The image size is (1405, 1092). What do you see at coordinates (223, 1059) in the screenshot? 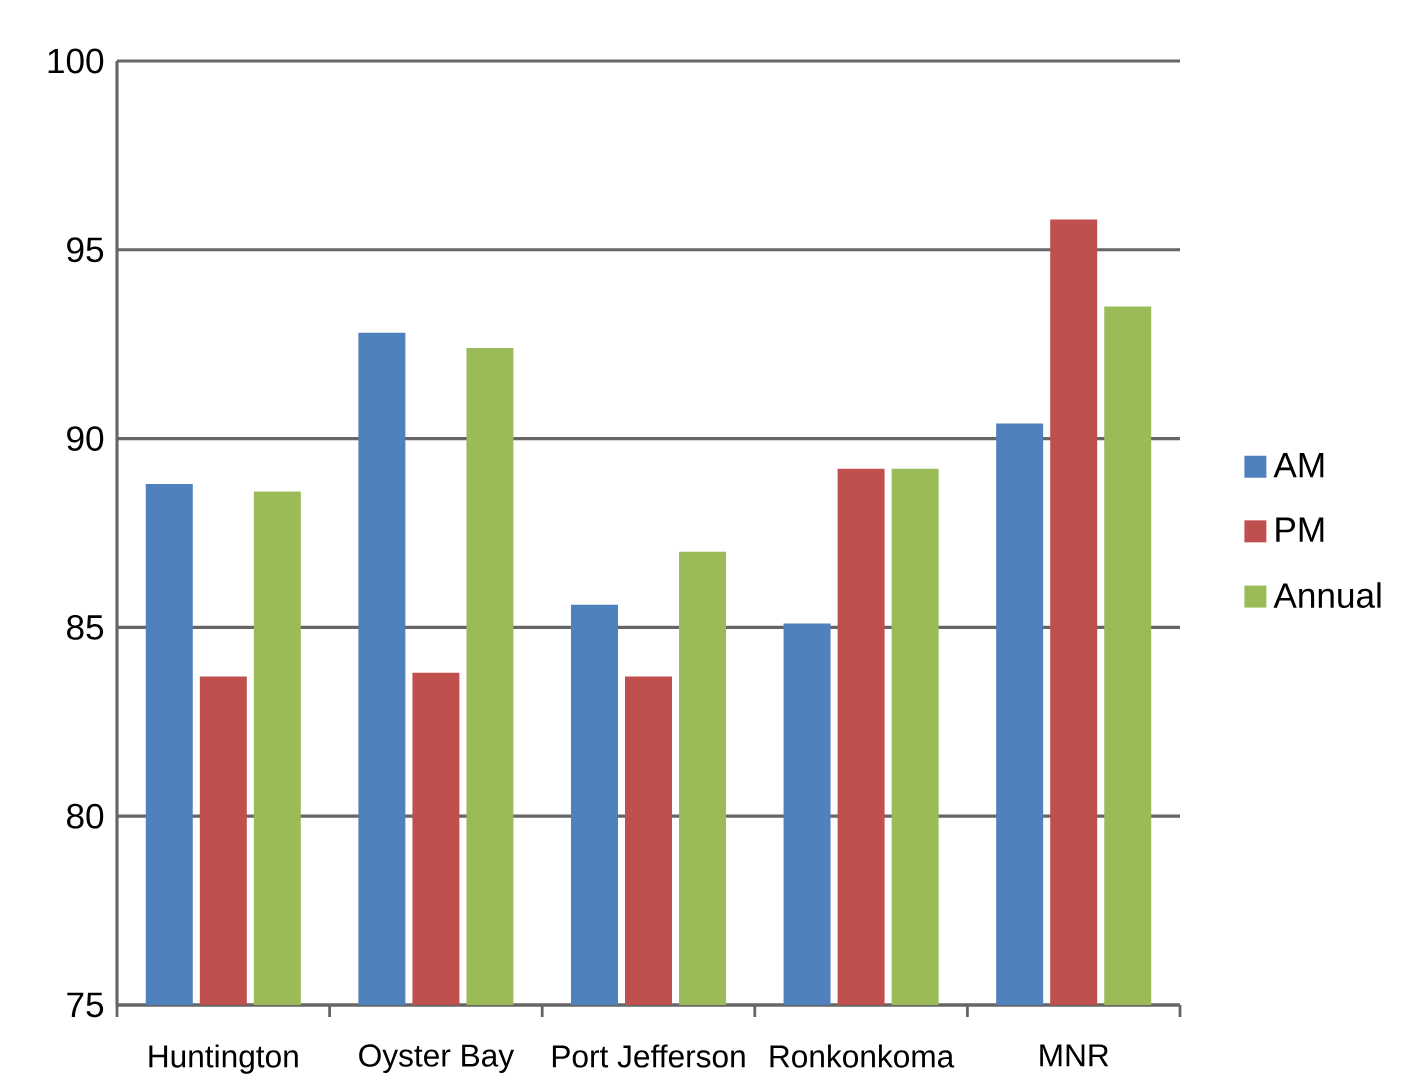
I see `x-tick-label: Huntington` at bounding box center [223, 1059].